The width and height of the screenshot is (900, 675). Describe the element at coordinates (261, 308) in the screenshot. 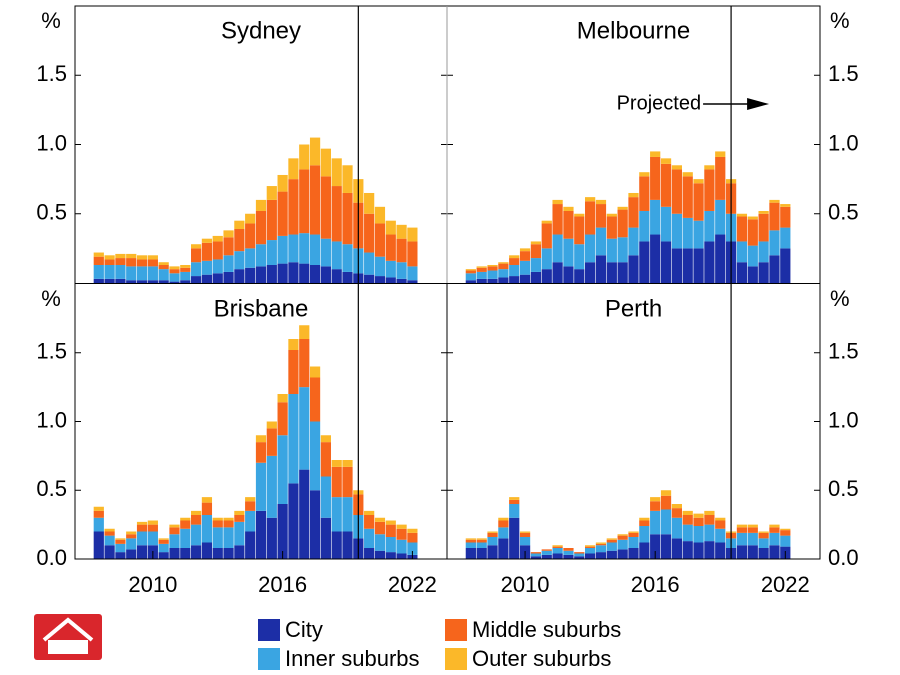

I see `panel-title: Brisbane` at that location.